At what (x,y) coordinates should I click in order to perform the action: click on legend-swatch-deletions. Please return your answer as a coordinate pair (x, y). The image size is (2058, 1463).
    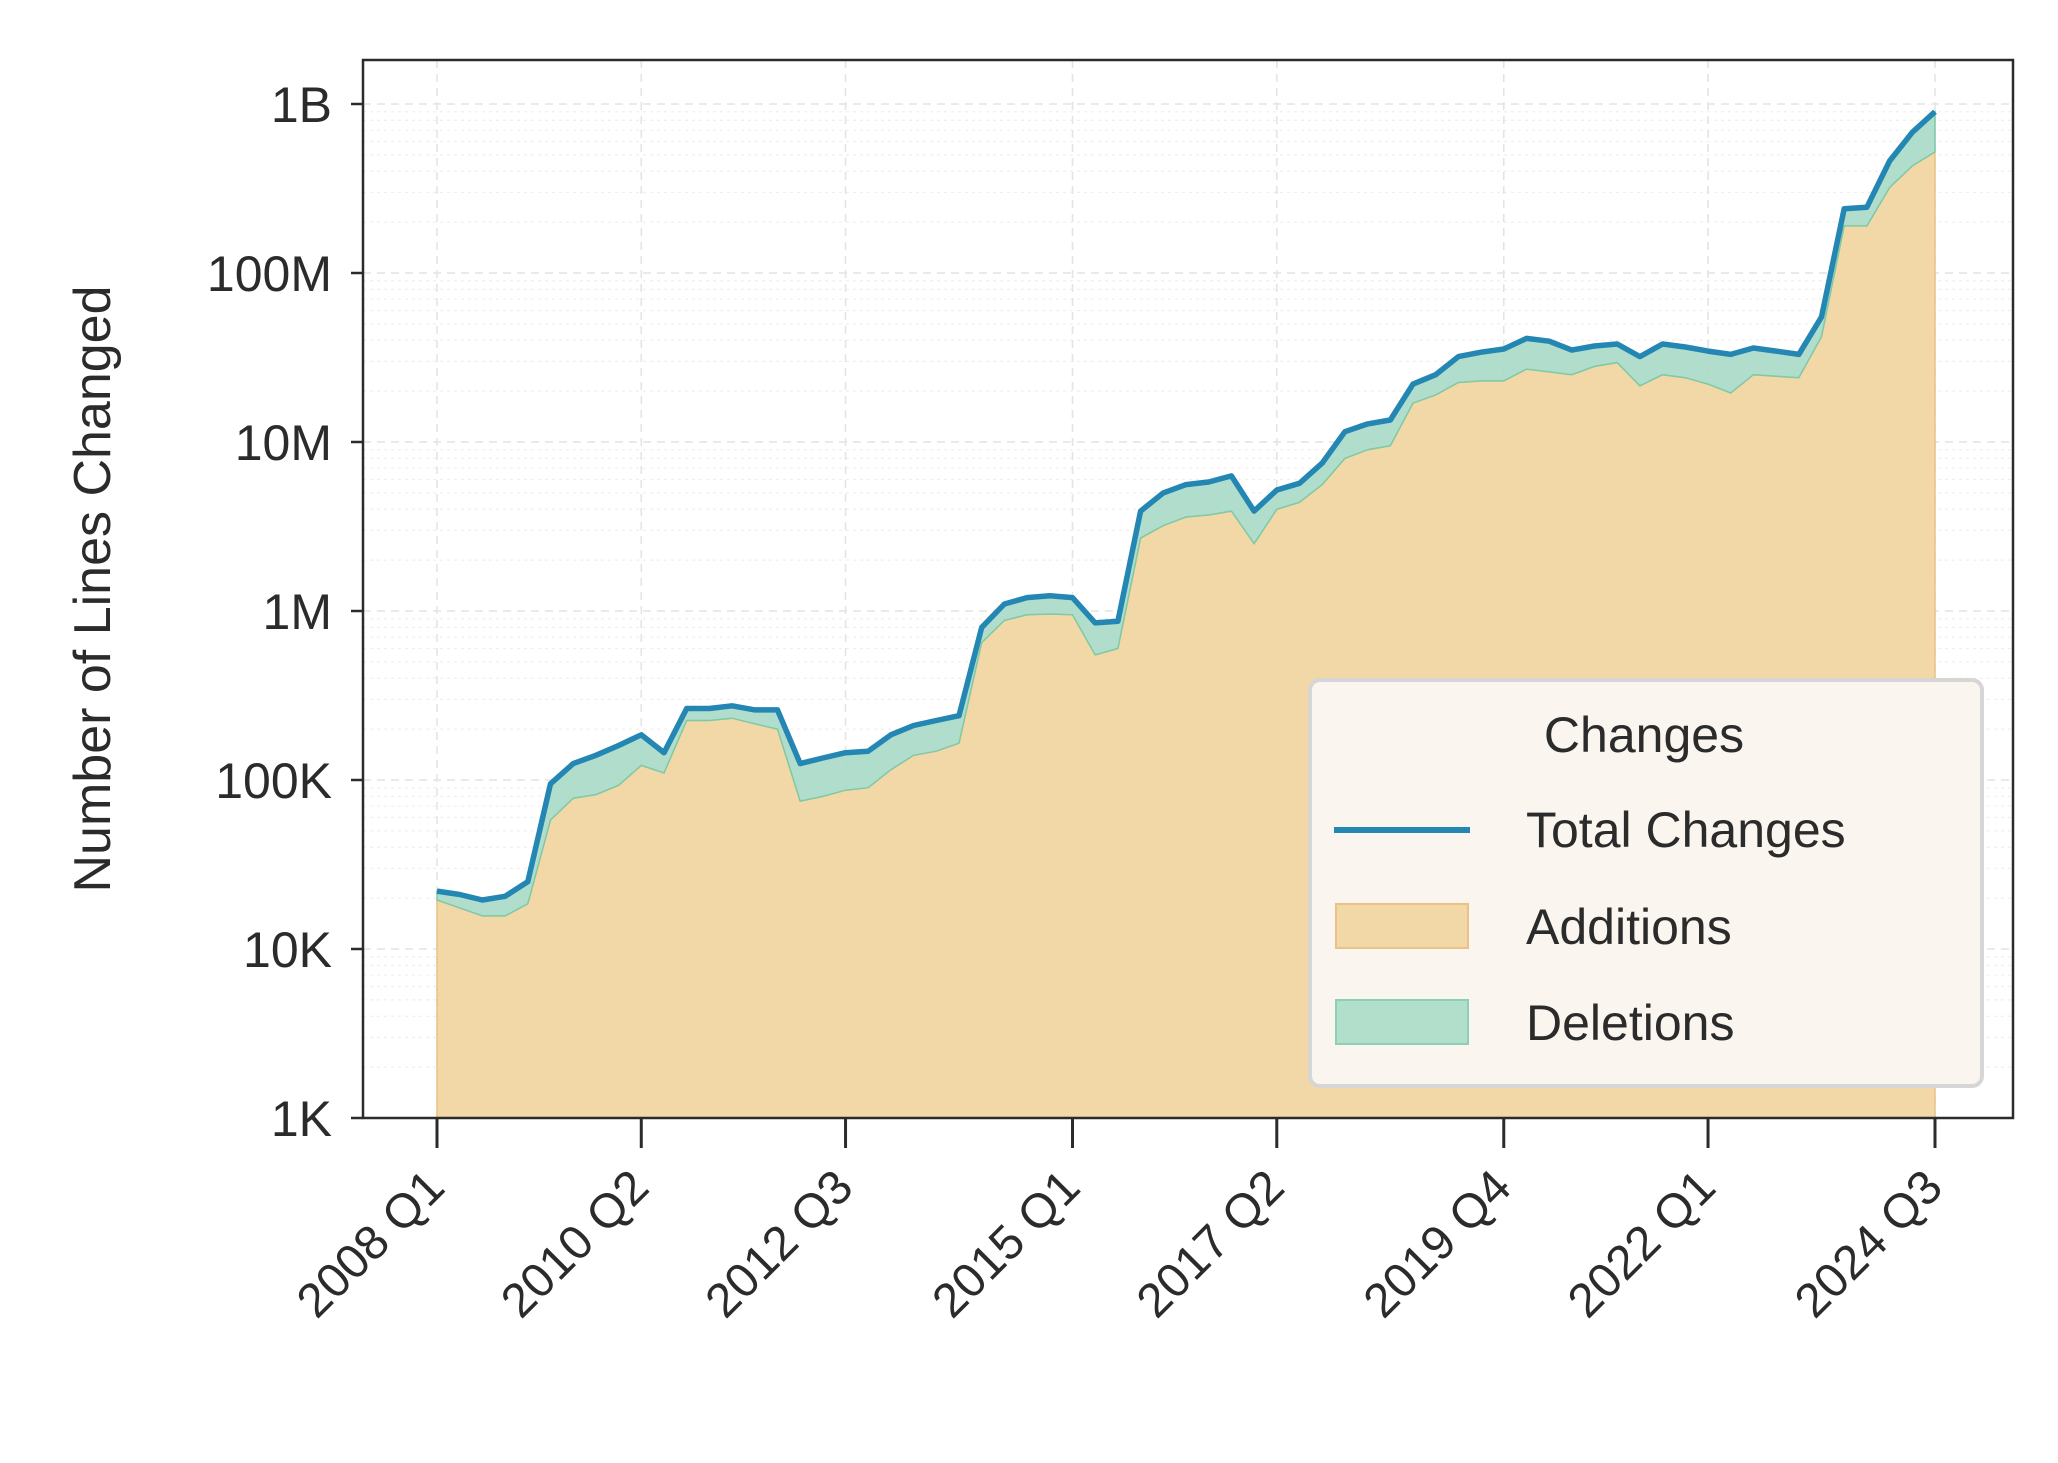
    Looking at the image, I should click on (1402, 1022).